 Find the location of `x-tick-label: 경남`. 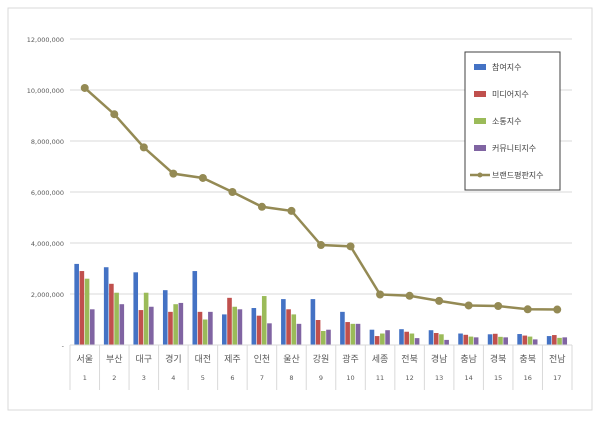

x-tick-label: 경남 is located at coordinates (439, 359).